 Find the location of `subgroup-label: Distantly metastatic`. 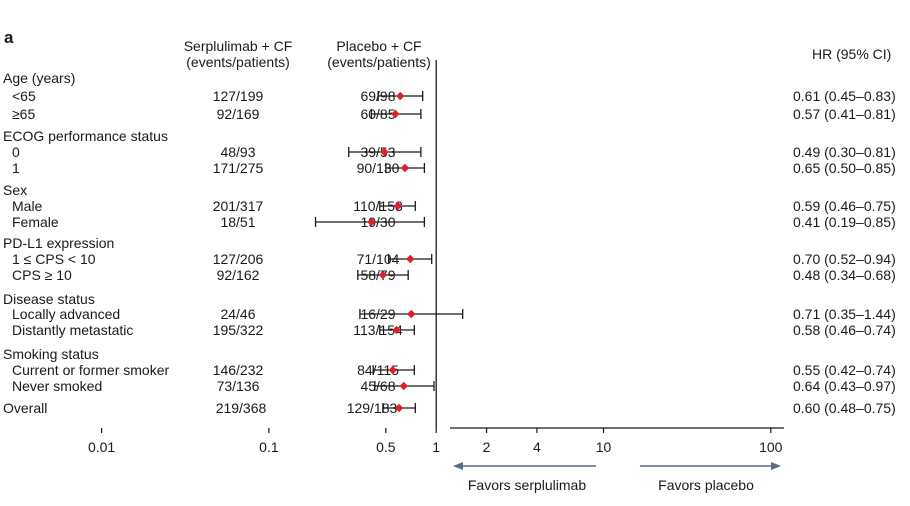

subgroup-label: Distantly metastatic is located at coordinates (73, 330).